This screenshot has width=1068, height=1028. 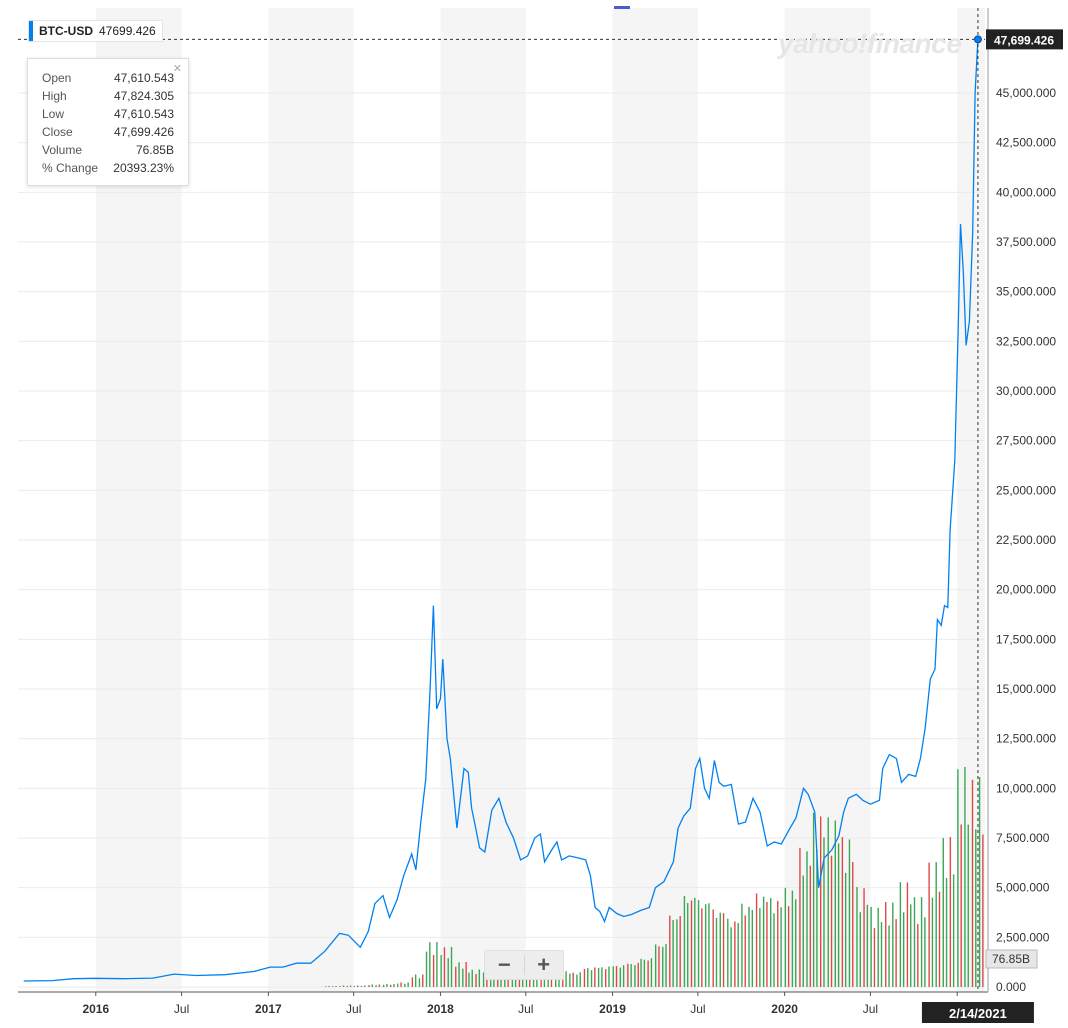 What do you see at coordinates (108, 78) in the screenshot?
I see `tooltip-row-open: Open 47,610.543` at bounding box center [108, 78].